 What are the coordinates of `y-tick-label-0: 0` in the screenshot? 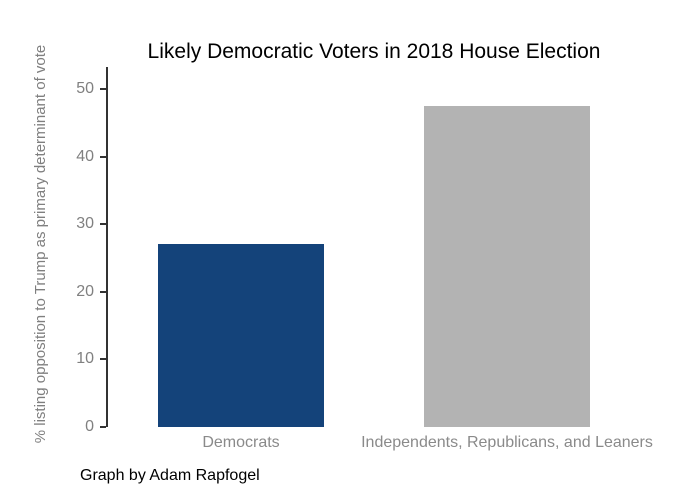 It's located at (89, 426).